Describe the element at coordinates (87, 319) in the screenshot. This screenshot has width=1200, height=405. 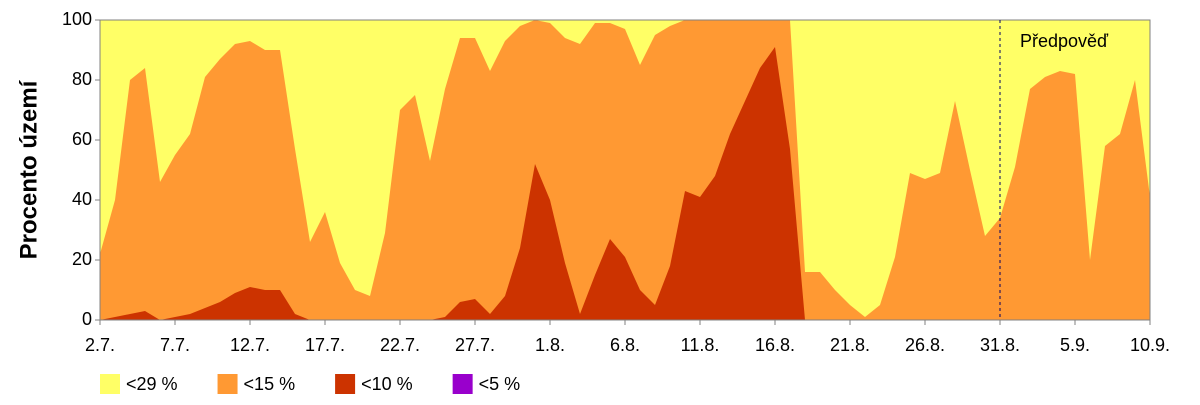
I see `y-tick-label: 0` at that location.